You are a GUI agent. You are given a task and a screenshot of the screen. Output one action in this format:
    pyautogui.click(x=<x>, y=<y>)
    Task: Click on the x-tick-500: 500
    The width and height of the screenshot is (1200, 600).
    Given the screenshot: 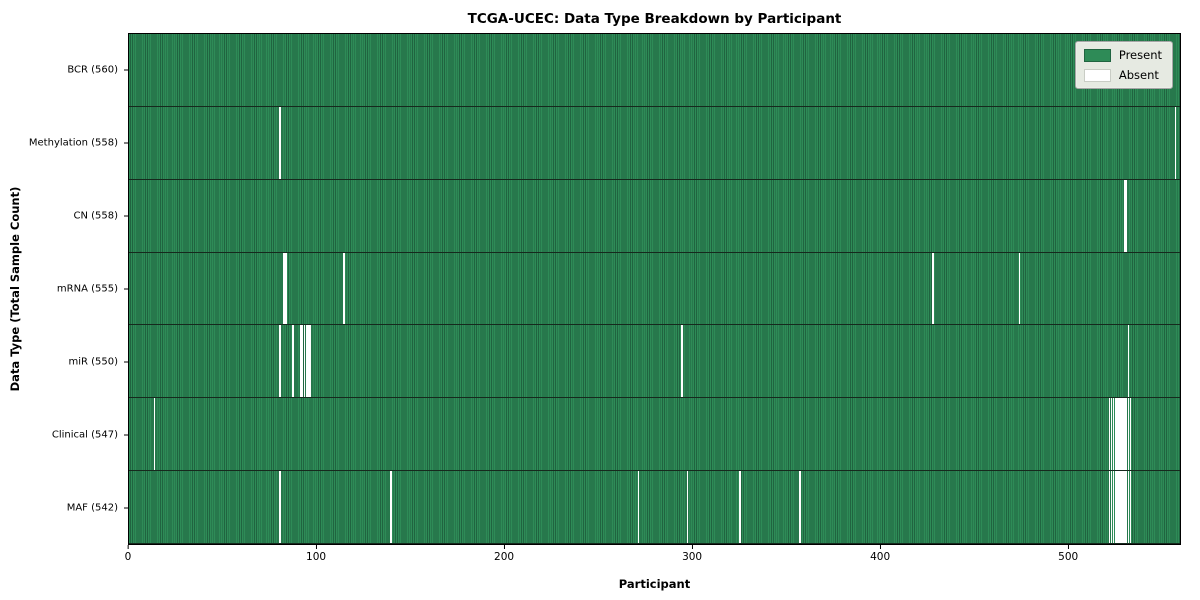 What is the action you would take?
    pyautogui.click(x=1068, y=554)
    